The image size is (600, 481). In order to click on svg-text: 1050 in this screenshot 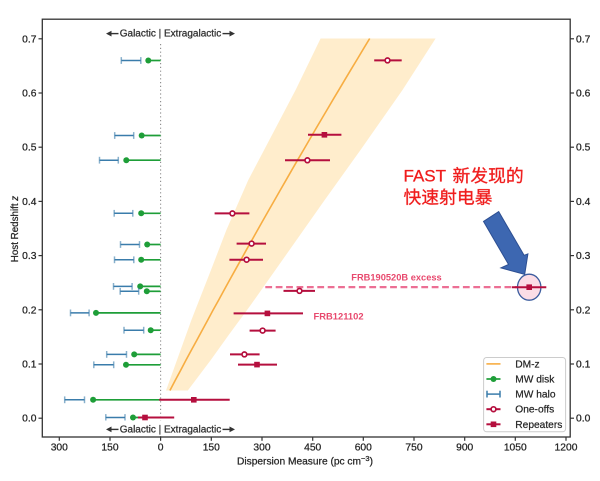, I will do `click(515, 447)`.